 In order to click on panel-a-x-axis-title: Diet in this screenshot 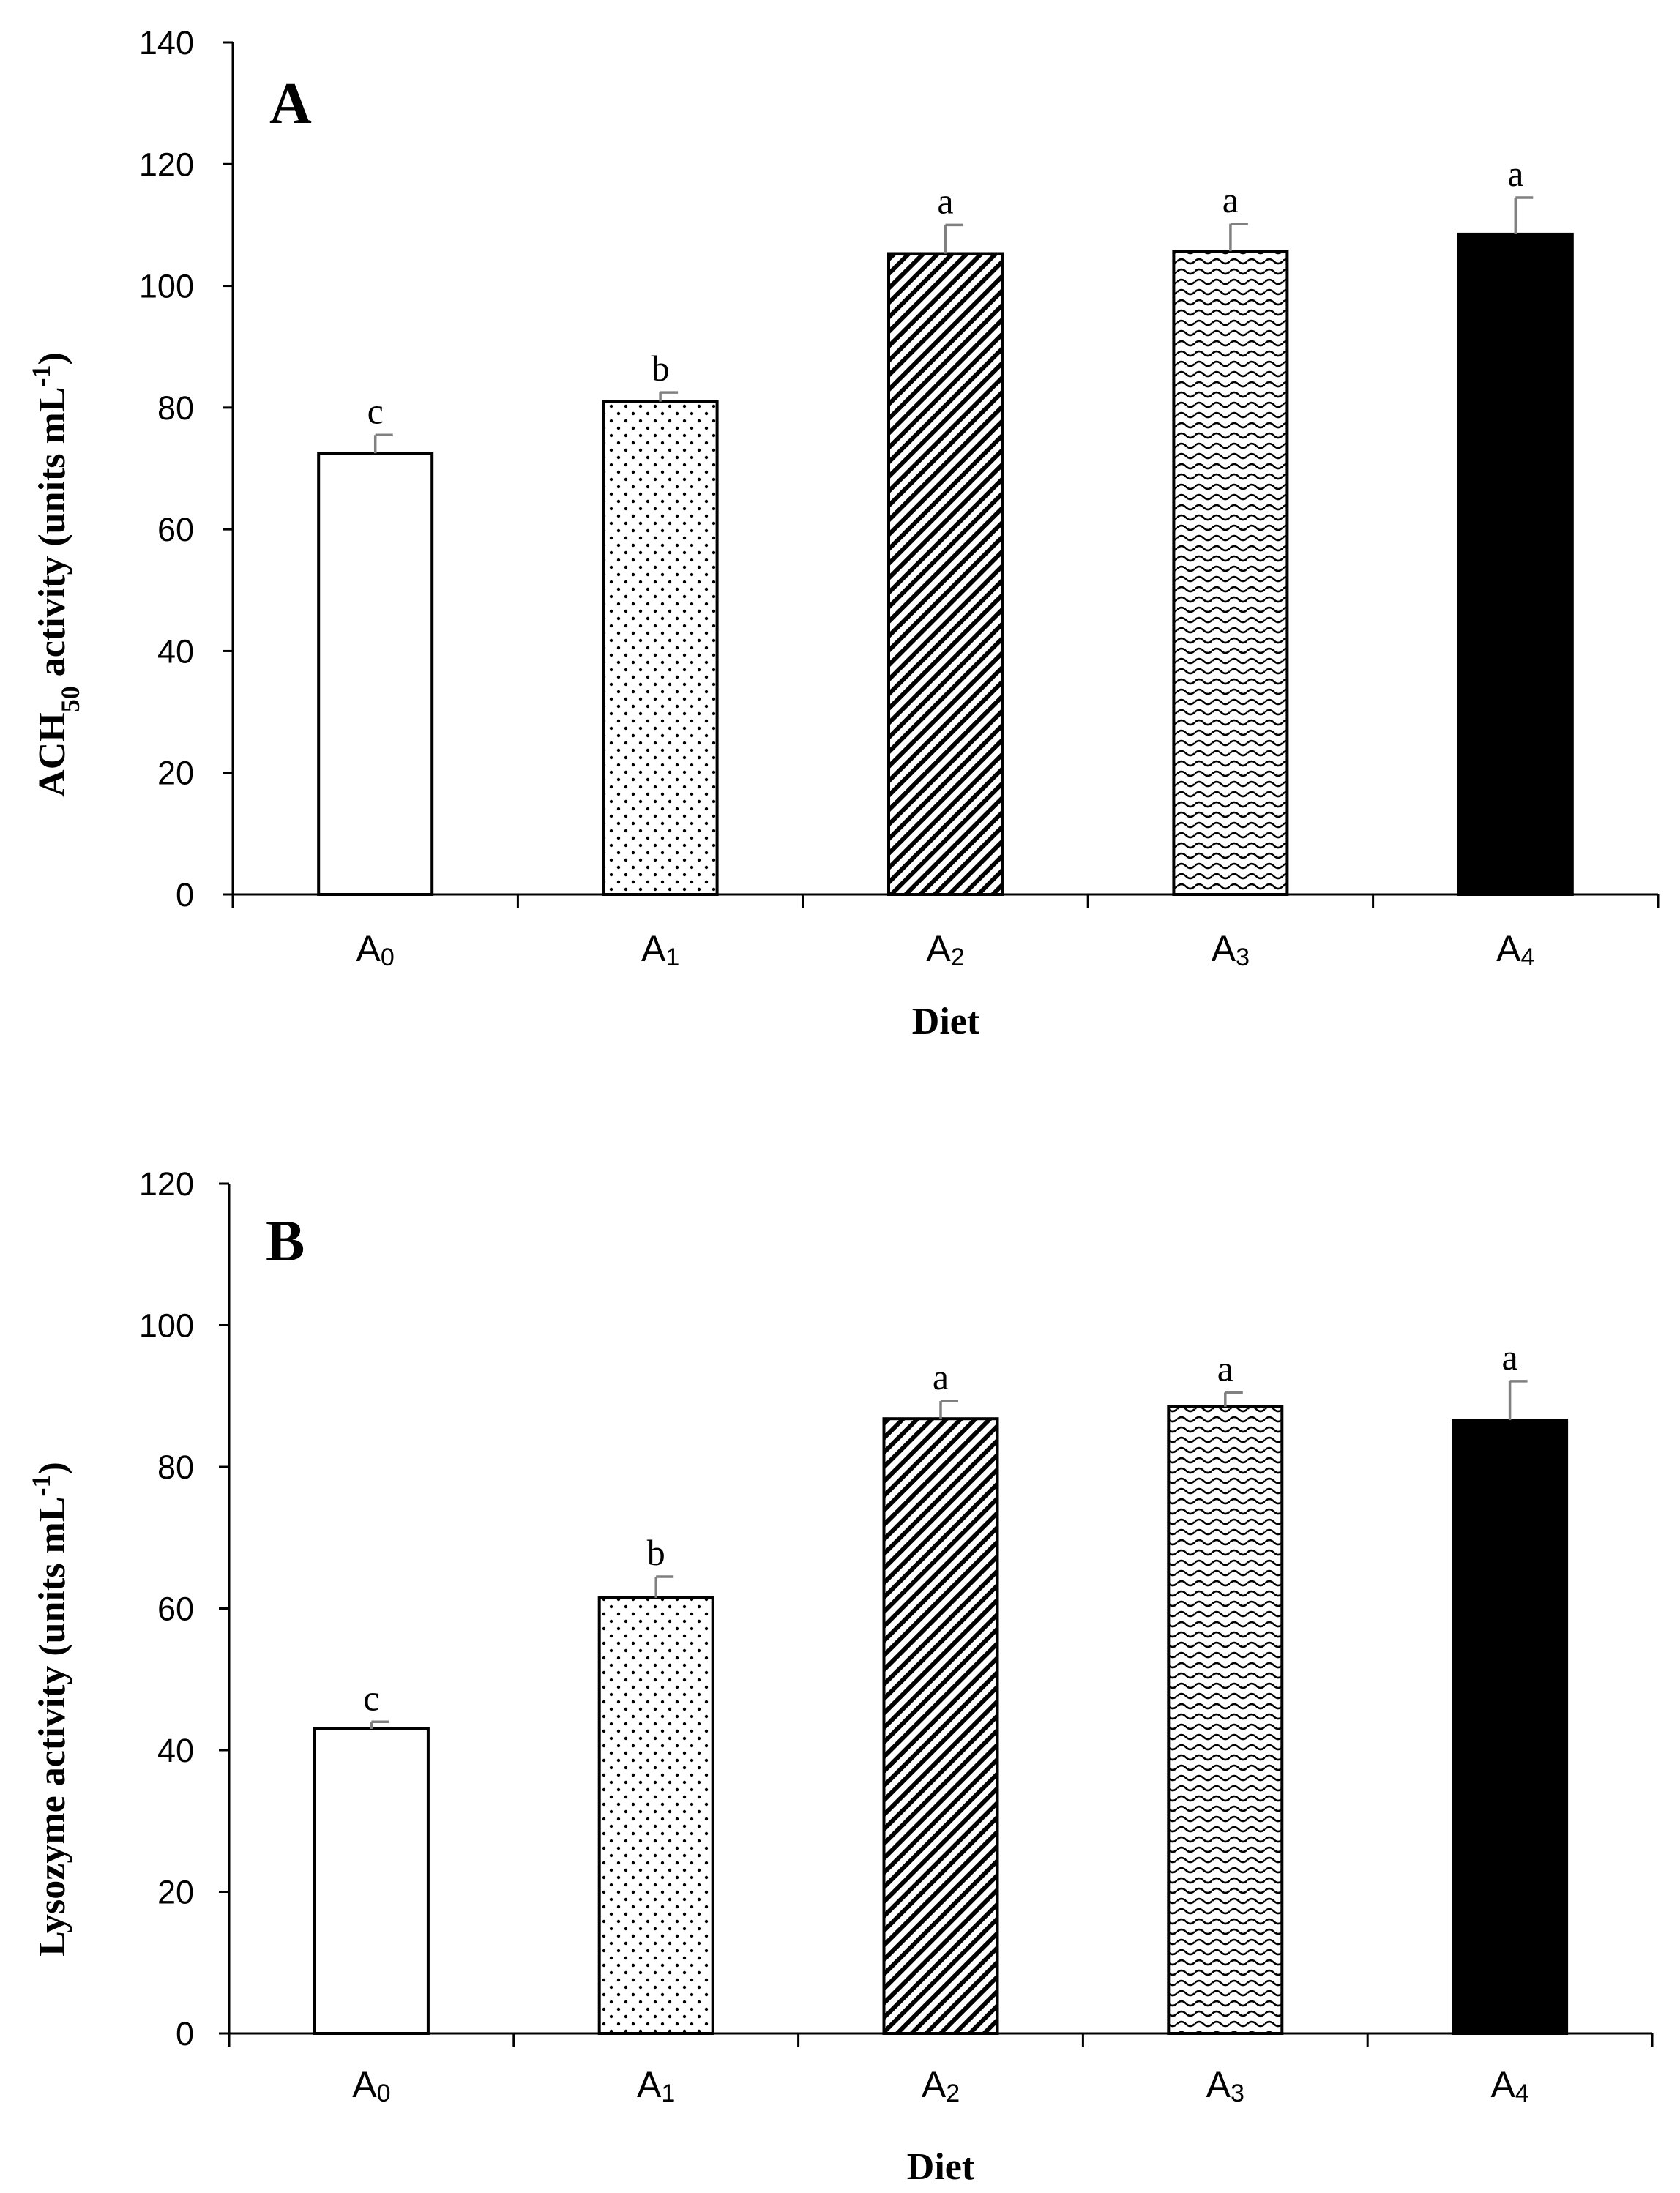, I will do `click(946, 1021)`.